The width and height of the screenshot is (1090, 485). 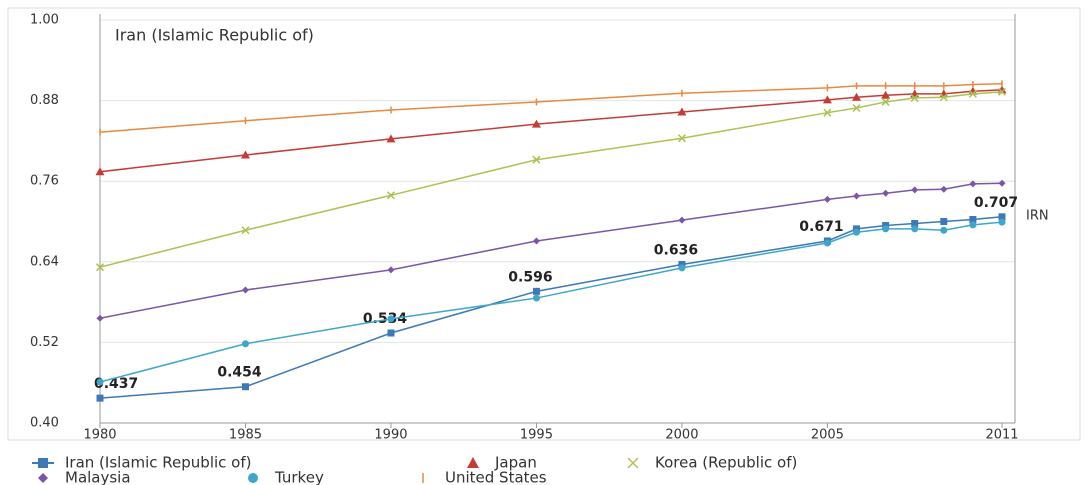 What do you see at coordinates (515, 463) in the screenshot?
I see `legend-label: Japan` at bounding box center [515, 463].